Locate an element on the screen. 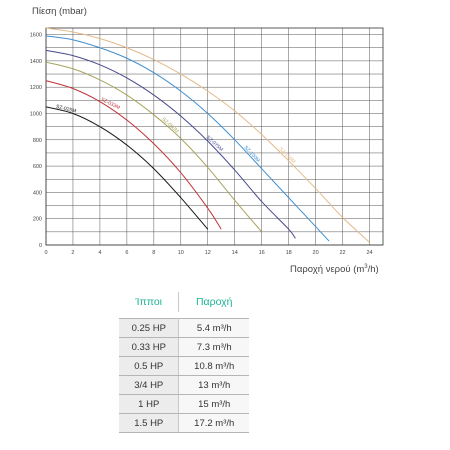  series-line-sz-025m is located at coordinates (127, 168).